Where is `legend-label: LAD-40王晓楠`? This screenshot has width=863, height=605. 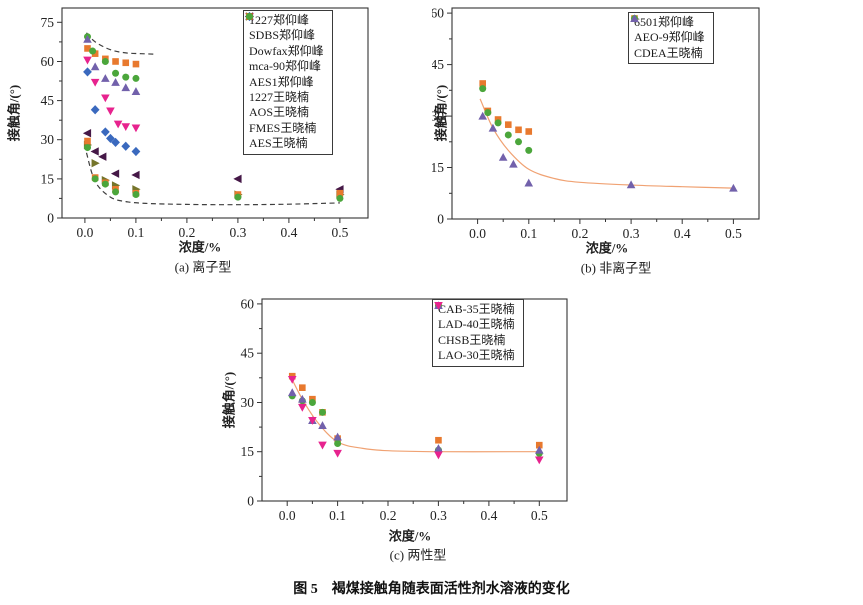 legend-label: LAD-40王晓楠 is located at coordinates (476, 324).